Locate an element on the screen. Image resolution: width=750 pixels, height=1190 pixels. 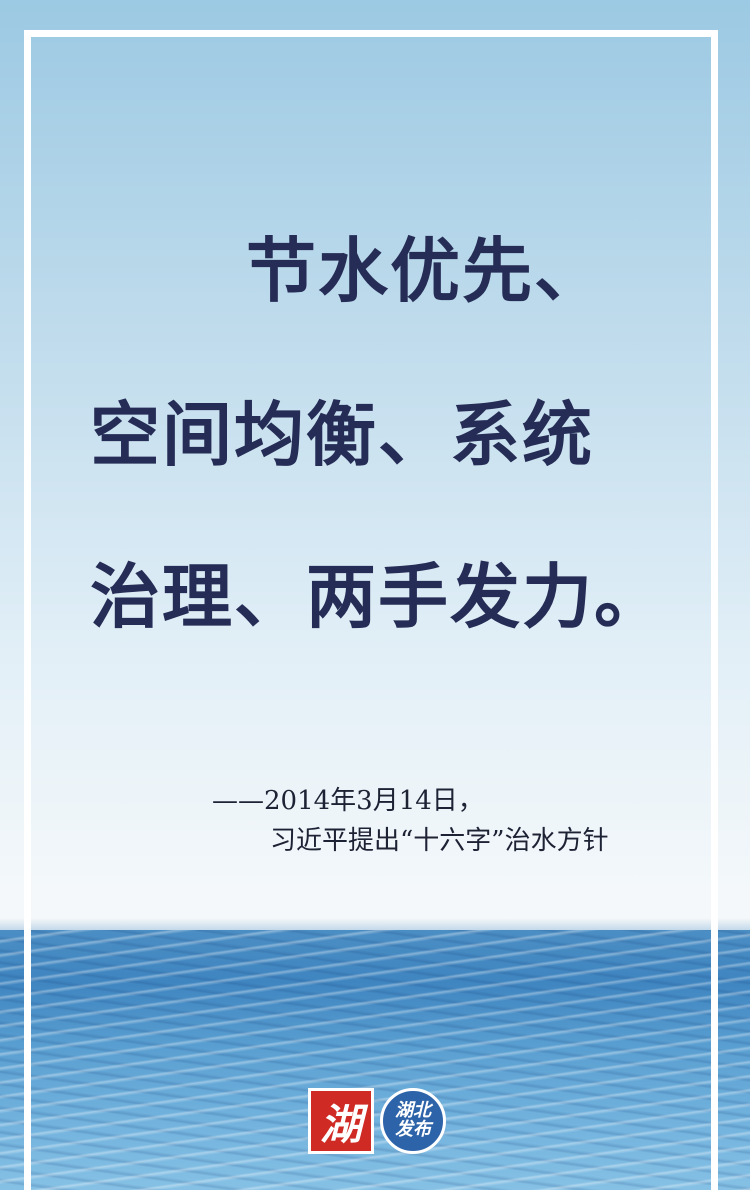
hu-logo-icon: 湖 is located at coordinates (341, 1121).